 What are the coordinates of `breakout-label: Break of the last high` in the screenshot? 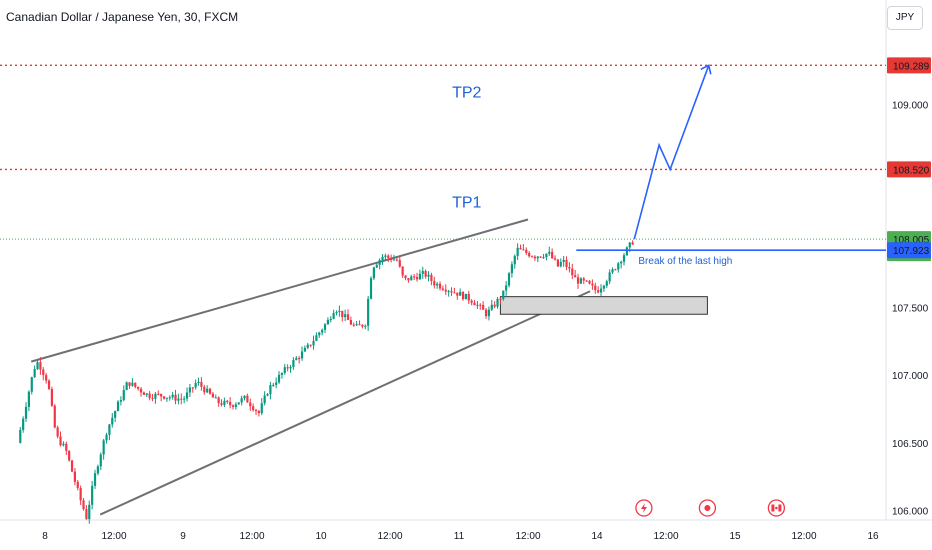 It's located at (685, 261).